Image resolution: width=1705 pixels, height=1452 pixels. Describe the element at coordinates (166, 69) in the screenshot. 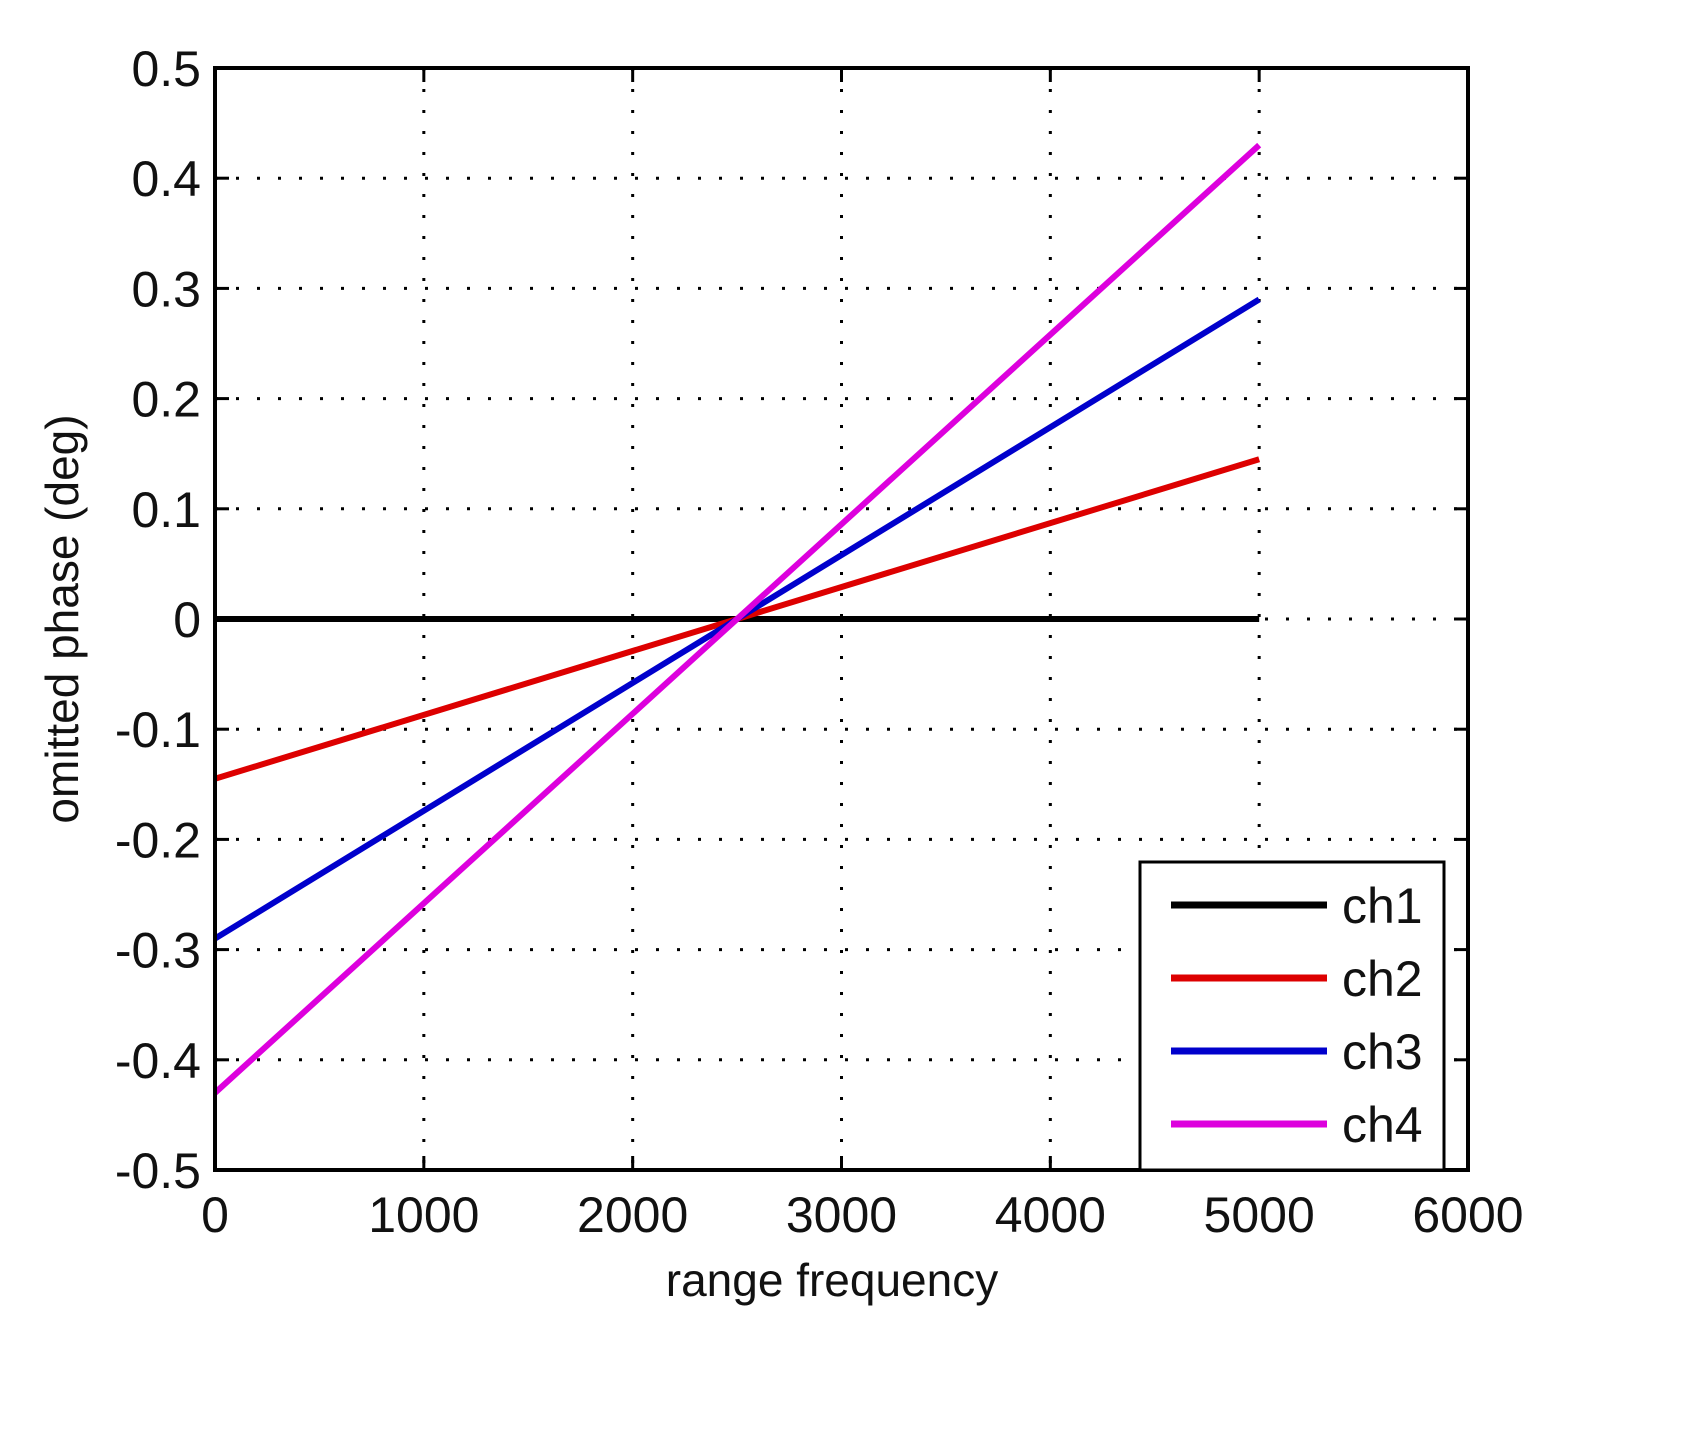

I see `y-tick-label: 0.5` at that location.